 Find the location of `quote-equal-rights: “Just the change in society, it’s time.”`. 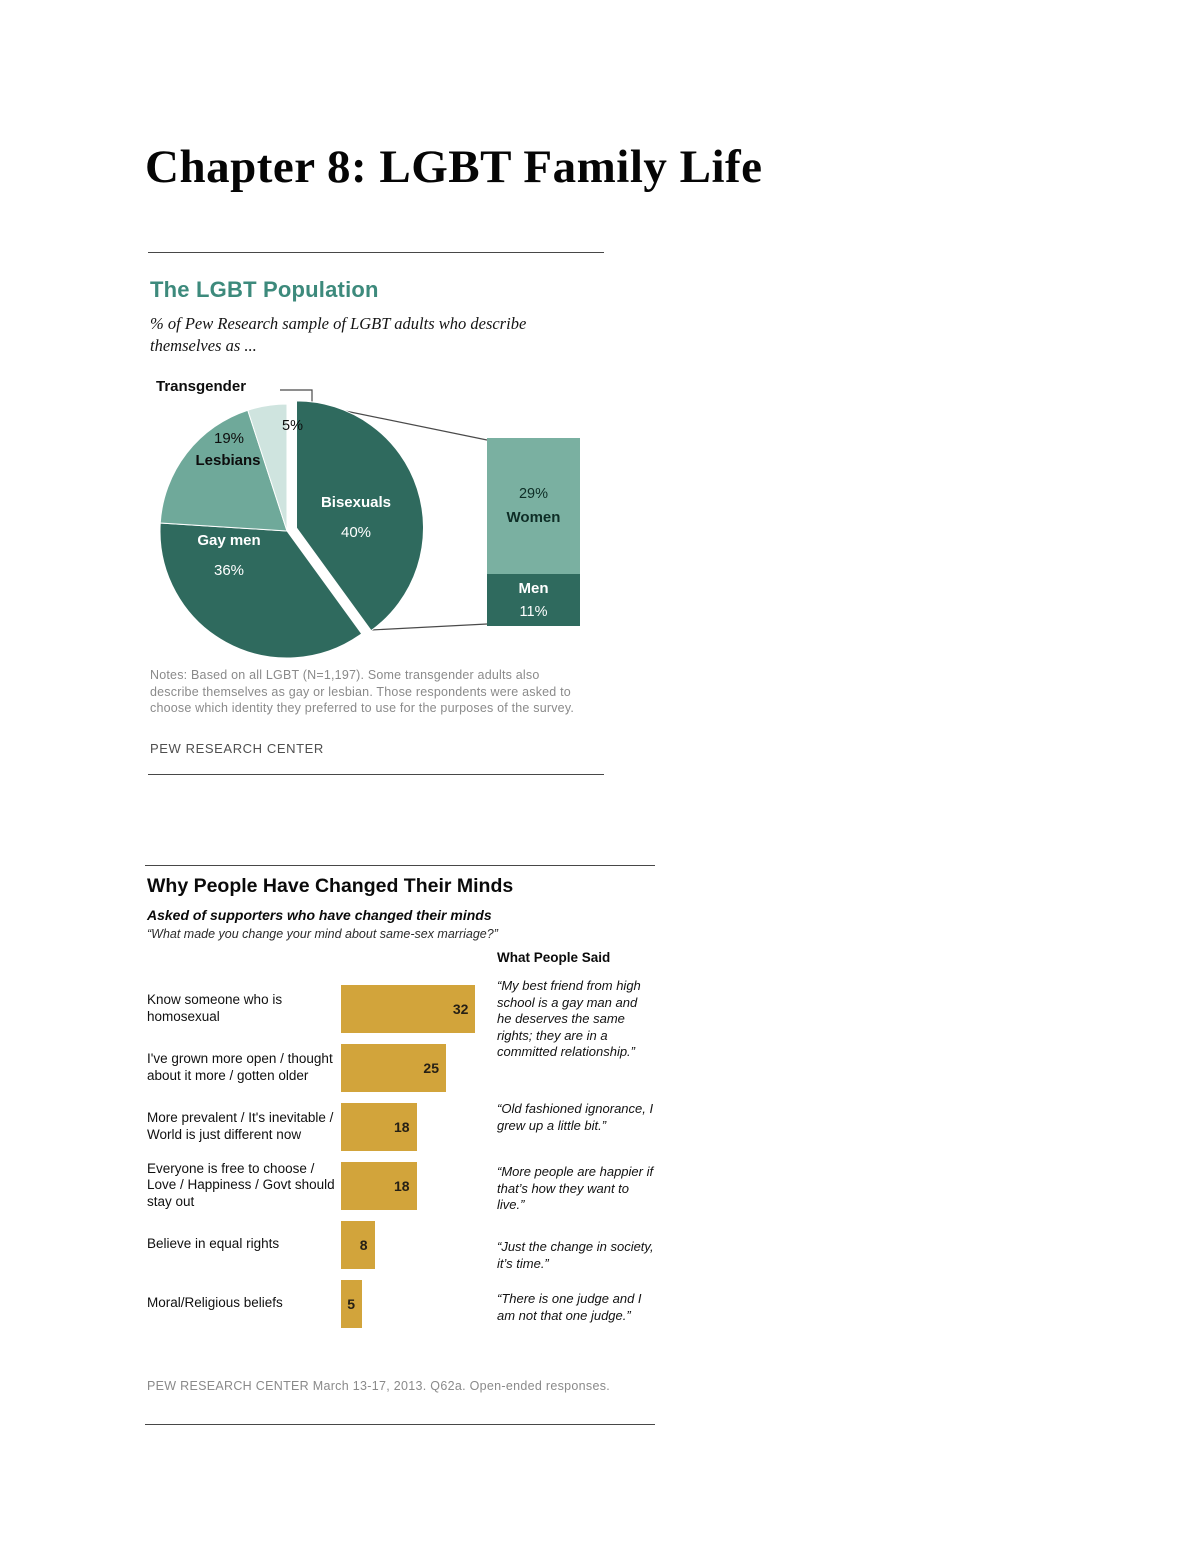

quote-equal-rights: “Just the change in society, it’s time.” is located at coordinates (575, 1255).